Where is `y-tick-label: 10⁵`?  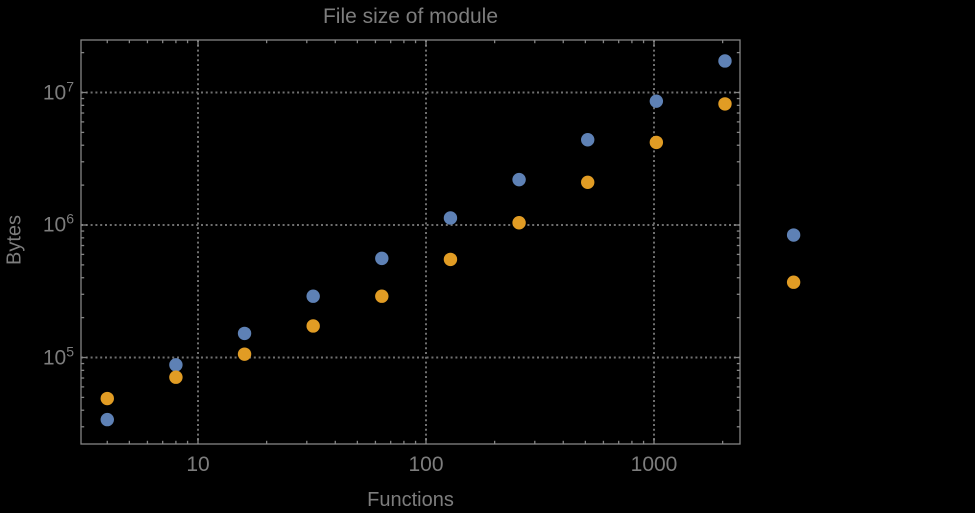
y-tick-label: 10⁵ is located at coordinates (58, 355).